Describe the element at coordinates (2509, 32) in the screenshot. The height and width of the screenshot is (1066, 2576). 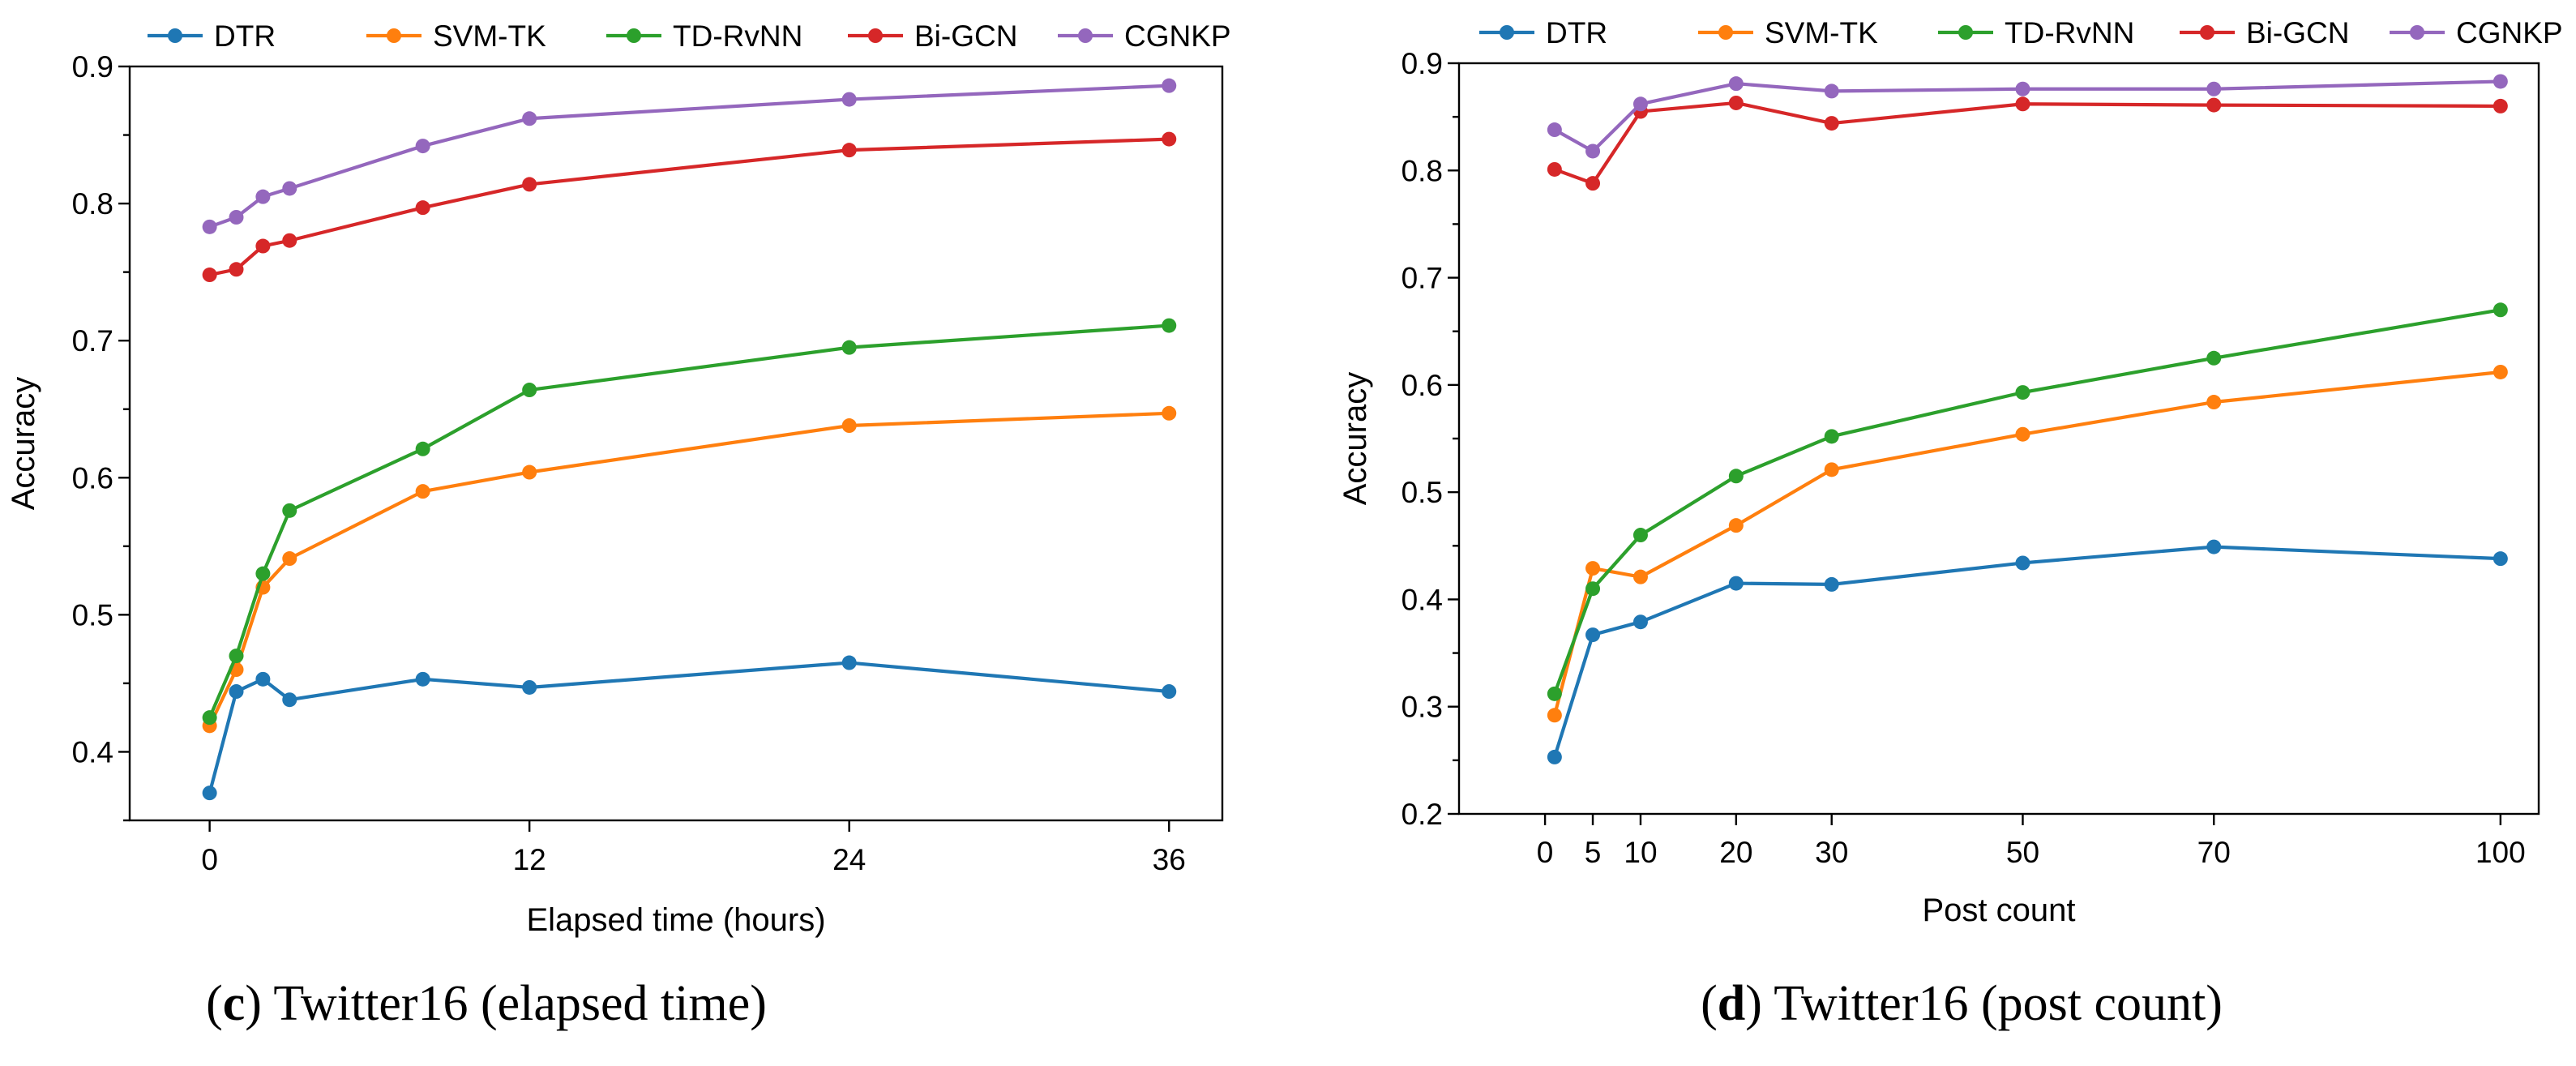
I see `legend-label-cgnkp-d: CGNKP` at that location.